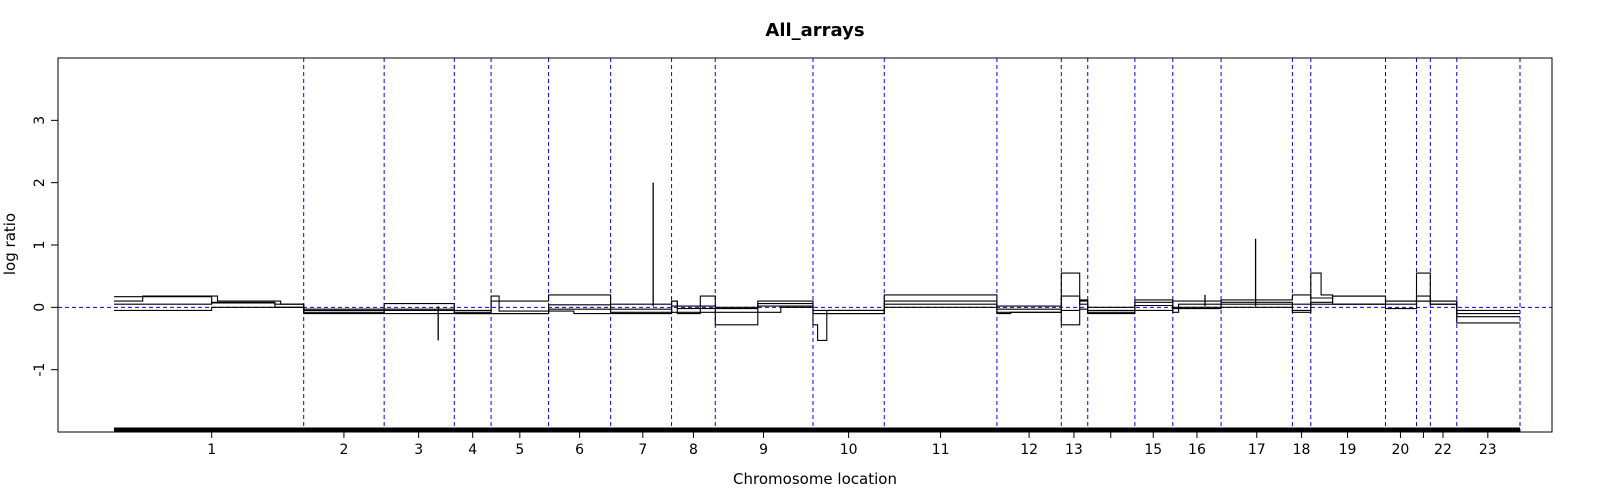 The width and height of the screenshot is (1600, 500). Describe the element at coordinates (814, 30) in the screenshot. I see `chart-title: All_arrays` at that location.